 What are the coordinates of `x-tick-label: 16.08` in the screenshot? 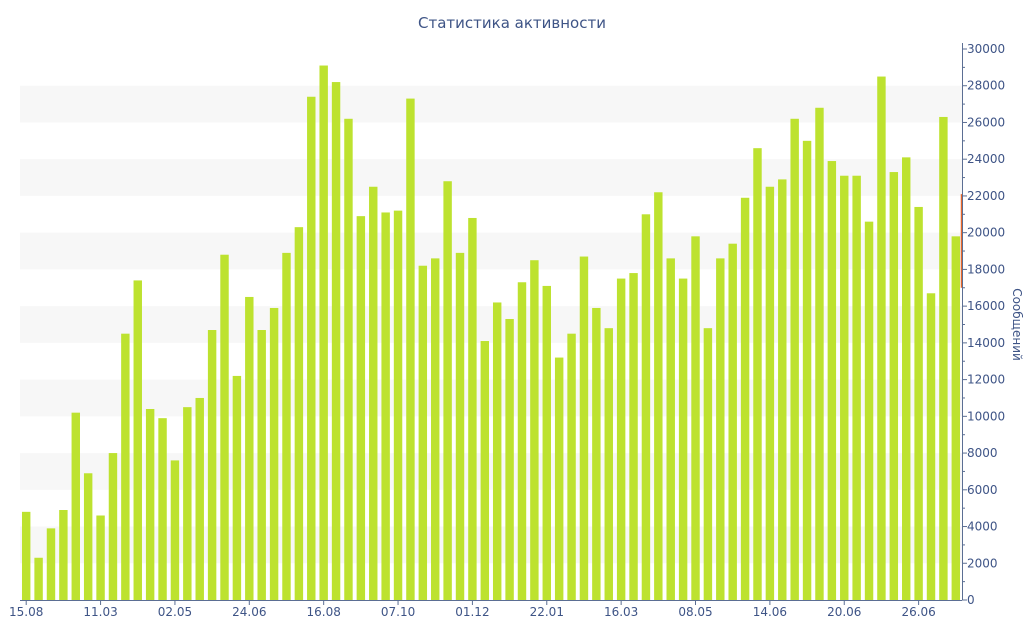 It's located at (323, 612).